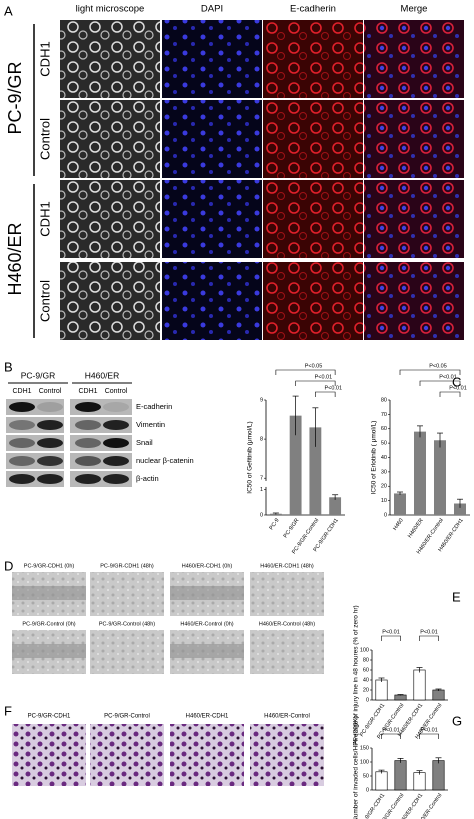  I want to click on y-tick-label: 7, so click(261, 479).